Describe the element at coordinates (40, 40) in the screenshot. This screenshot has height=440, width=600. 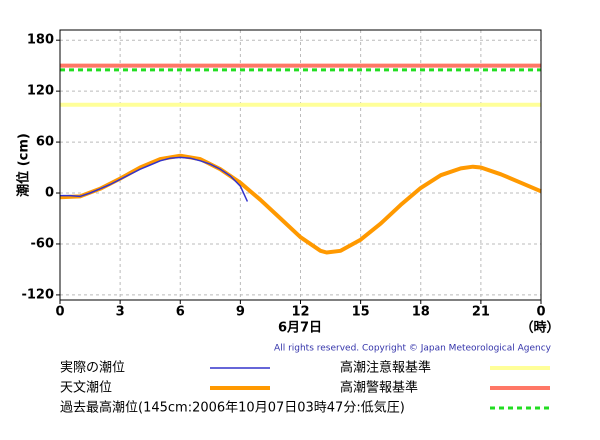
I see `y-tick-label: 180` at that location.